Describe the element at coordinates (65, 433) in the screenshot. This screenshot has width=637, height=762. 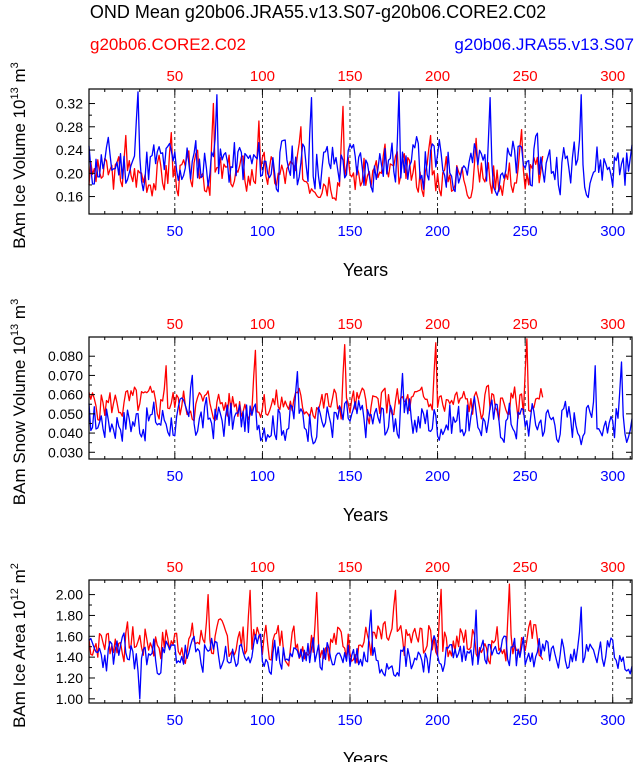
I see `ytick-label: 0.040` at that location.